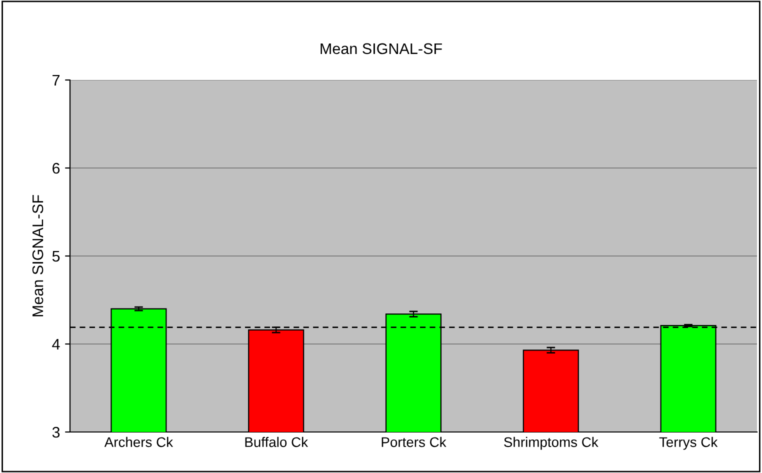  I want to click on x-tick-label: Porters Ck, so click(414, 442).